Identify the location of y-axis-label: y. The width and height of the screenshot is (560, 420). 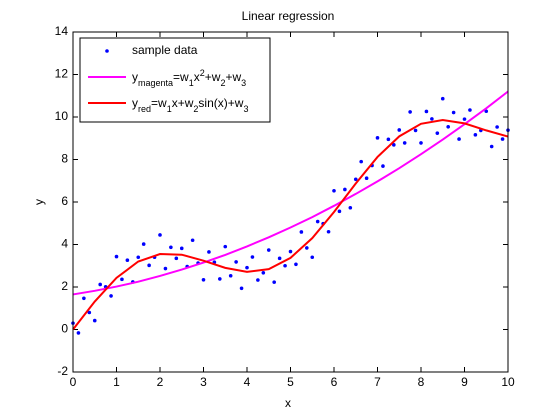
(39, 202).